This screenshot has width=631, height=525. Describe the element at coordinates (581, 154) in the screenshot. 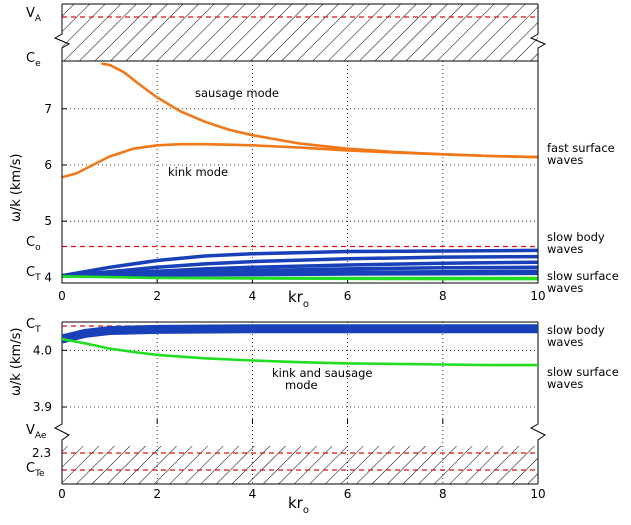

I see `right-label: fast surface waves` at that location.